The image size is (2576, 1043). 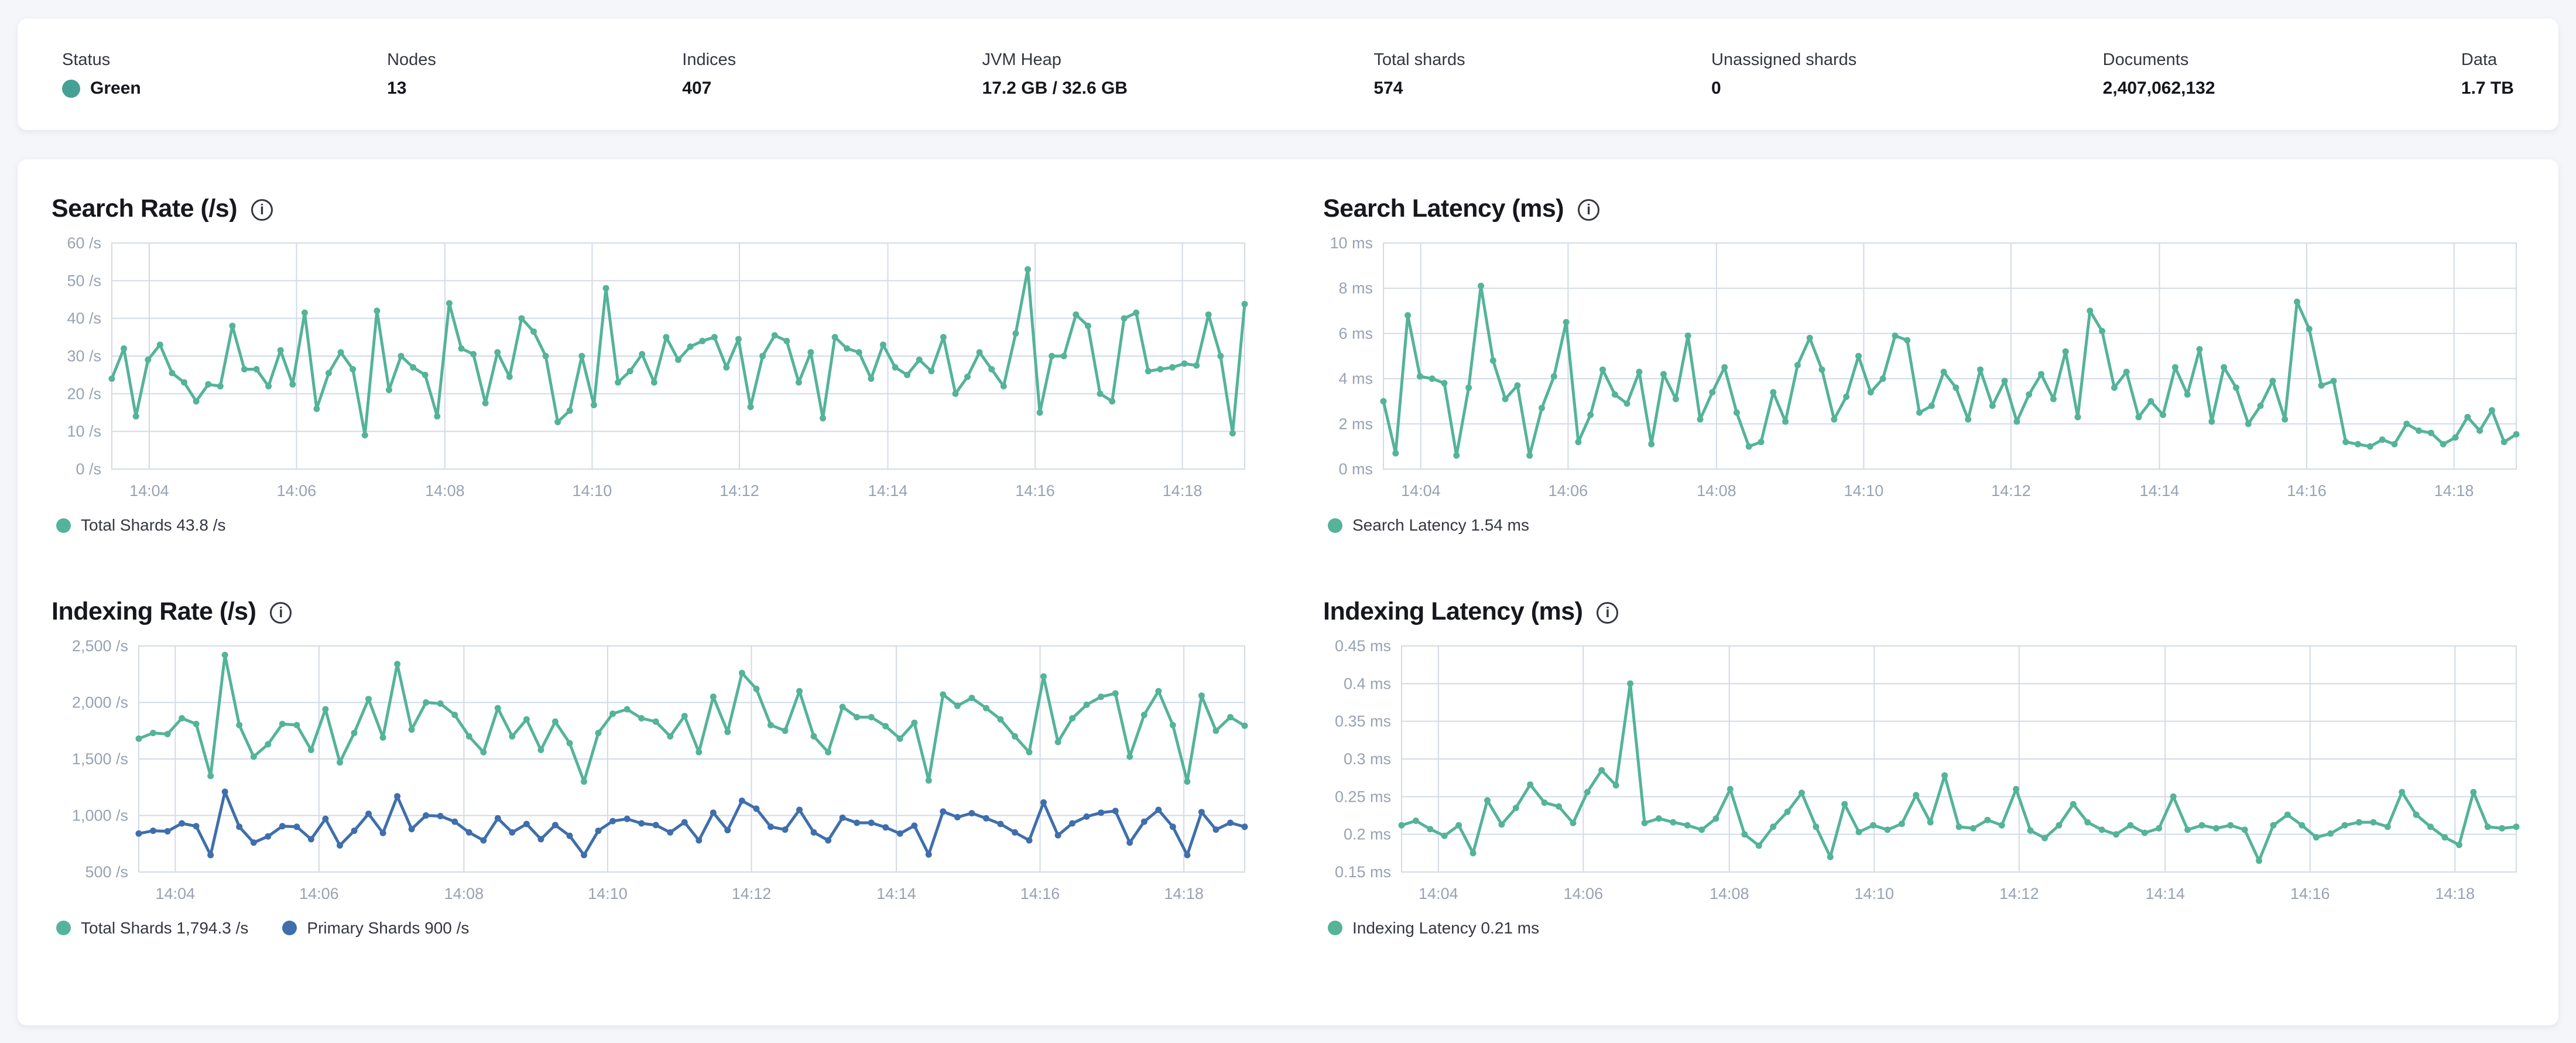 What do you see at coordinates (88, 469) in the screenshot?
I see `svg-text: 0 /s` at bounding box center [88, 469].